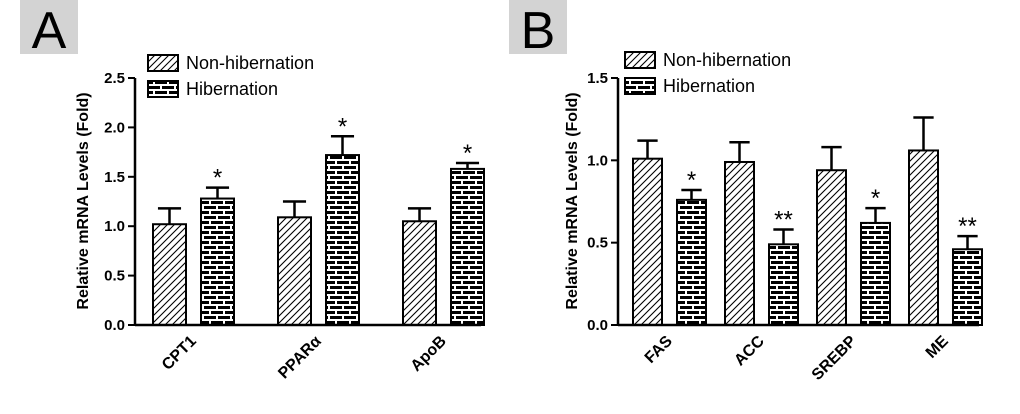  What do you see at coordinates (230, 76) in the screenshot?
I see `panel-a-legend: Non-hibernation Hibernation` at bounding box center [230, 76].